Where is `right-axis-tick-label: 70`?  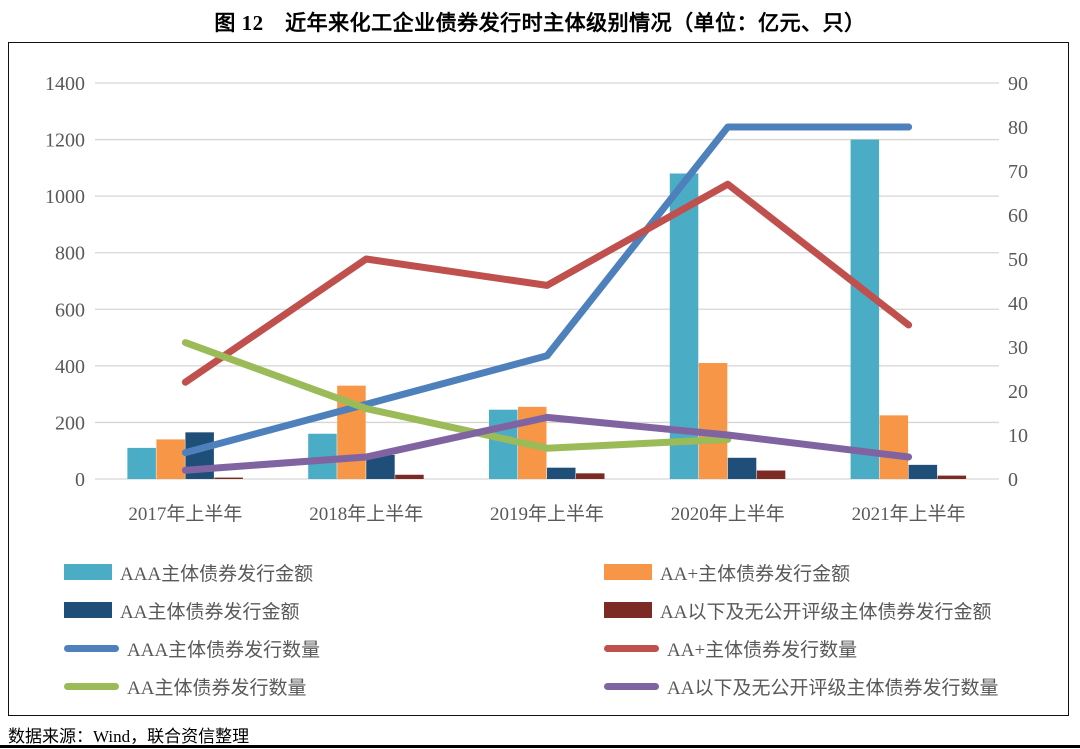 right-axis-tick-label: 70 is located at coordinates (1018, 172).